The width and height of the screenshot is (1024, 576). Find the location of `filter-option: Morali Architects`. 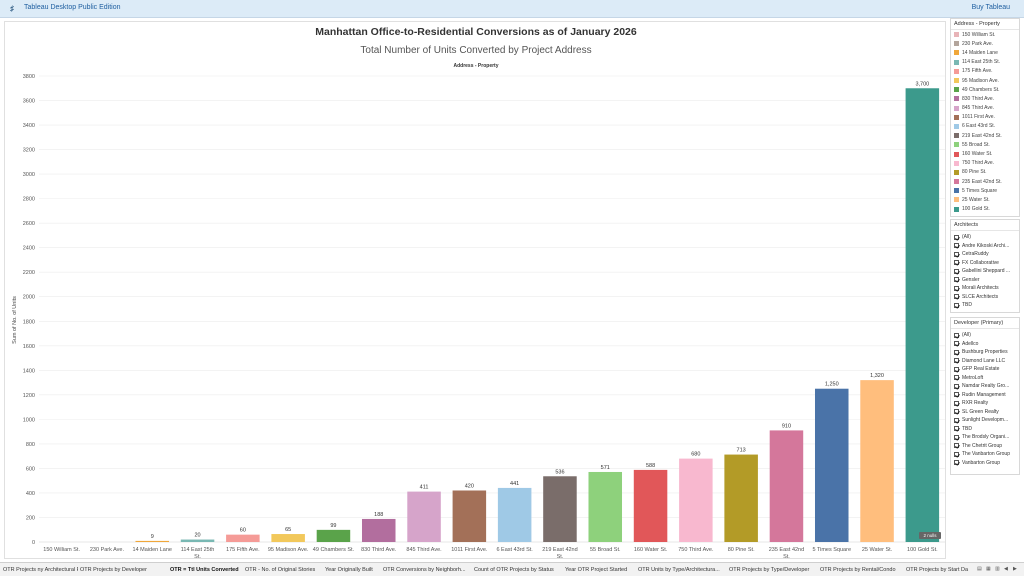

filter-option: Morali Architects is located at coordinates (985, 288).